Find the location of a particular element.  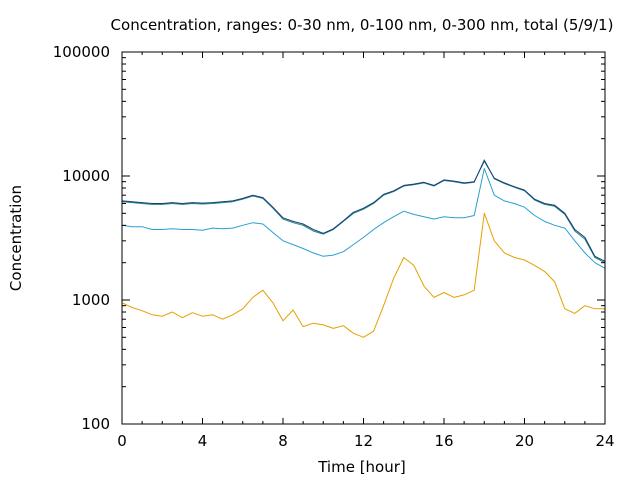

y-axis-label: Concentration is located at coordinates (16, 238).